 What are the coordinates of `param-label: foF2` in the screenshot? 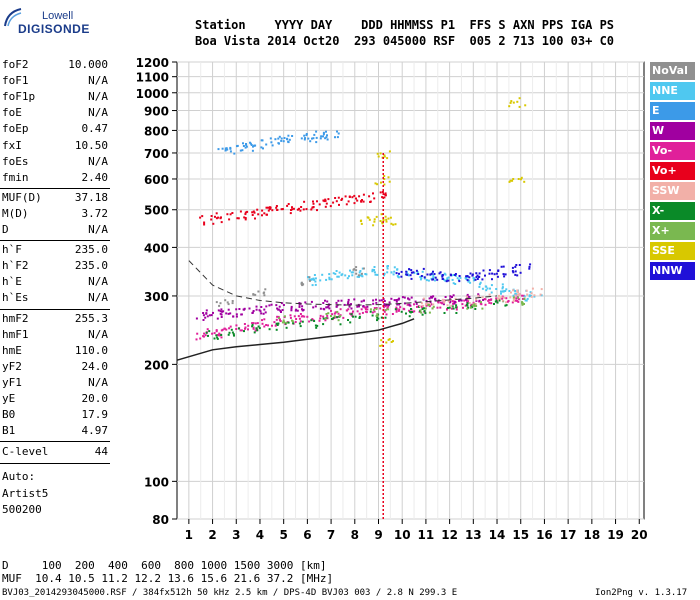 It's located at (15, 64).